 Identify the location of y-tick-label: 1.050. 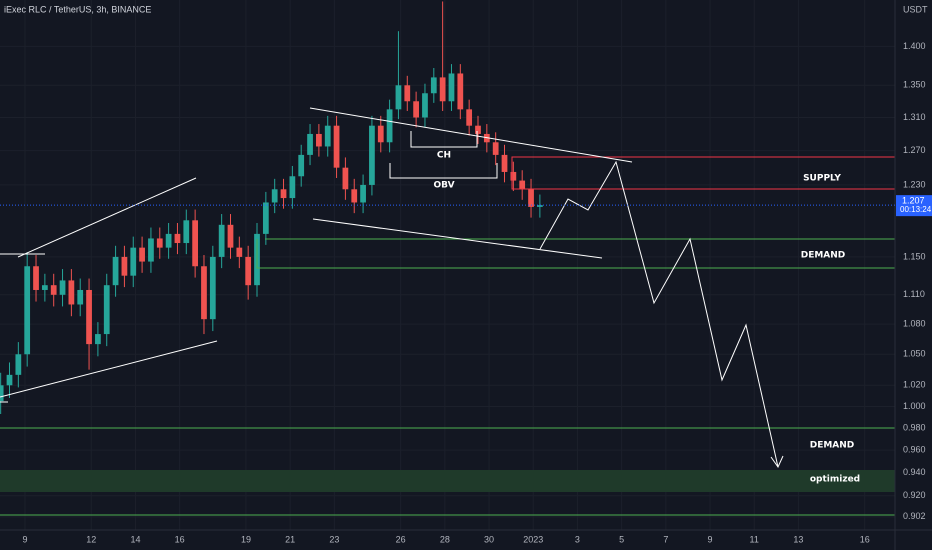
(914, 354).